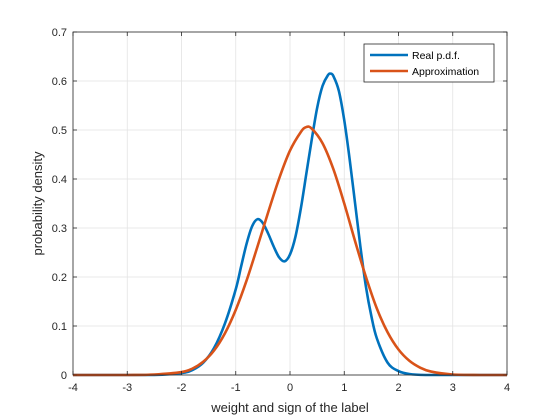 Image resolution: width=560 pixels, height=420 pixels. Describe the element at coordinates (236, 388) in the screenshot. I see `x-tick-label: -1` at that location.